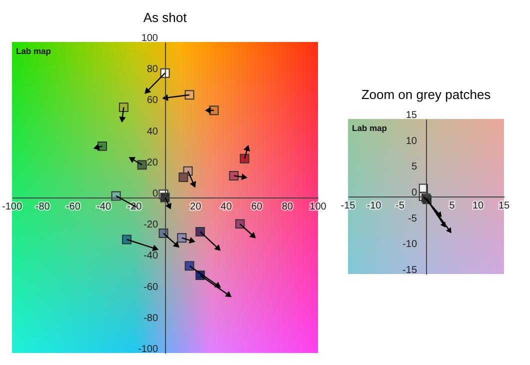 This screenshot has width=530, height=365. What do you see at coordinates (426, 94) in the screenshot?
I see `chart-title: Zoom on grey patches` at bounding box center [426, 94].